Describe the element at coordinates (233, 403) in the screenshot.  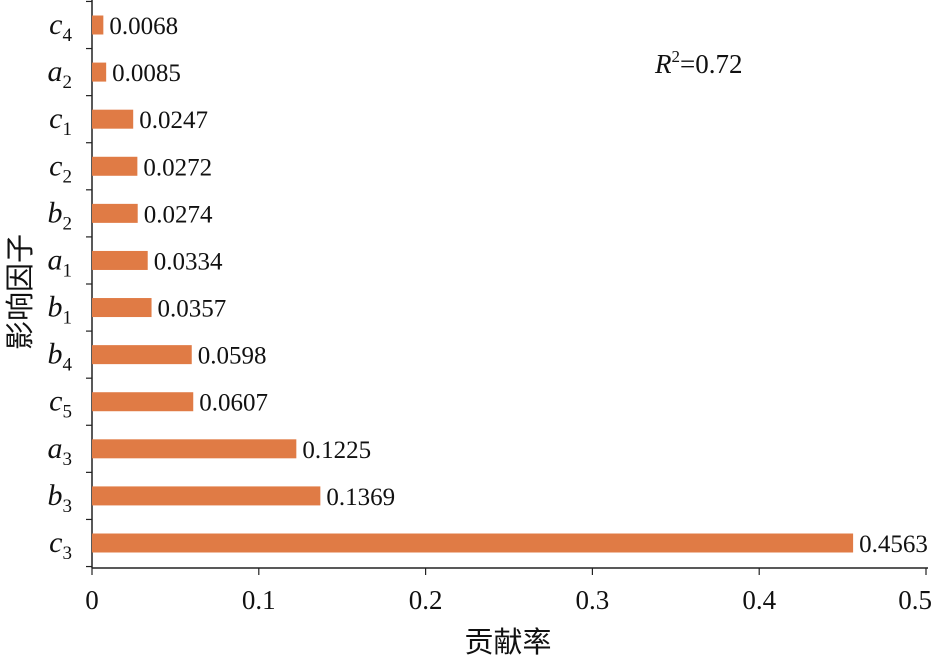
I see `value-label: 0.0607` at that location.